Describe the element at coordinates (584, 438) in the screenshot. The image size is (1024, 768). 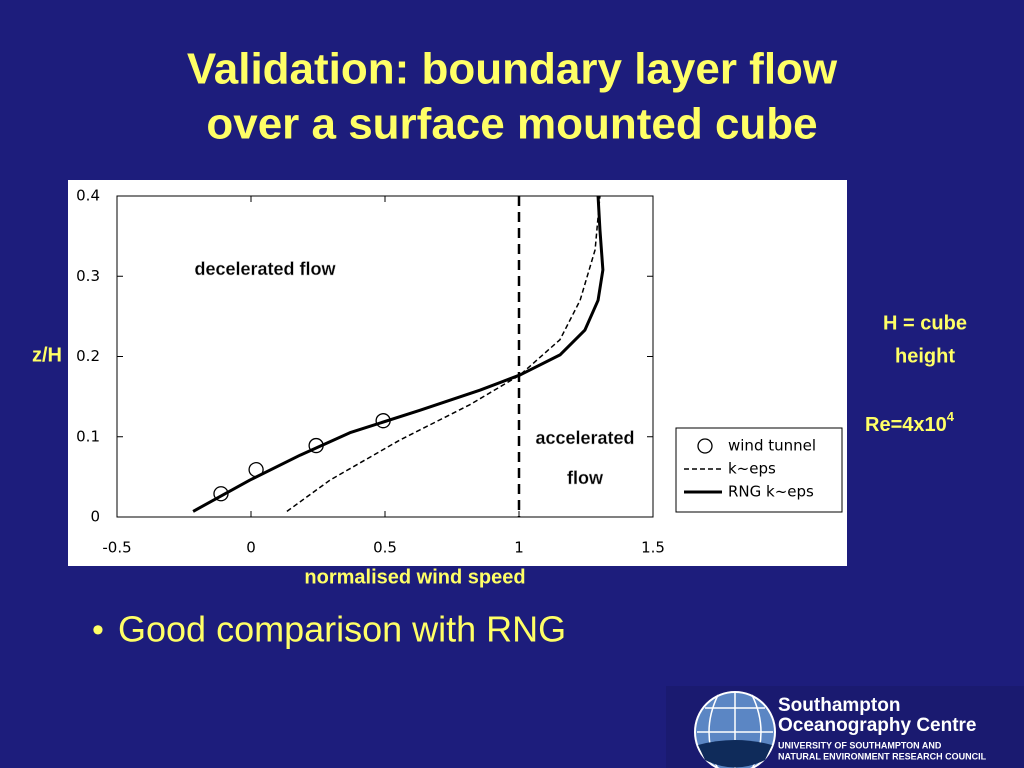
I see `annotation: accelerated` at that location.